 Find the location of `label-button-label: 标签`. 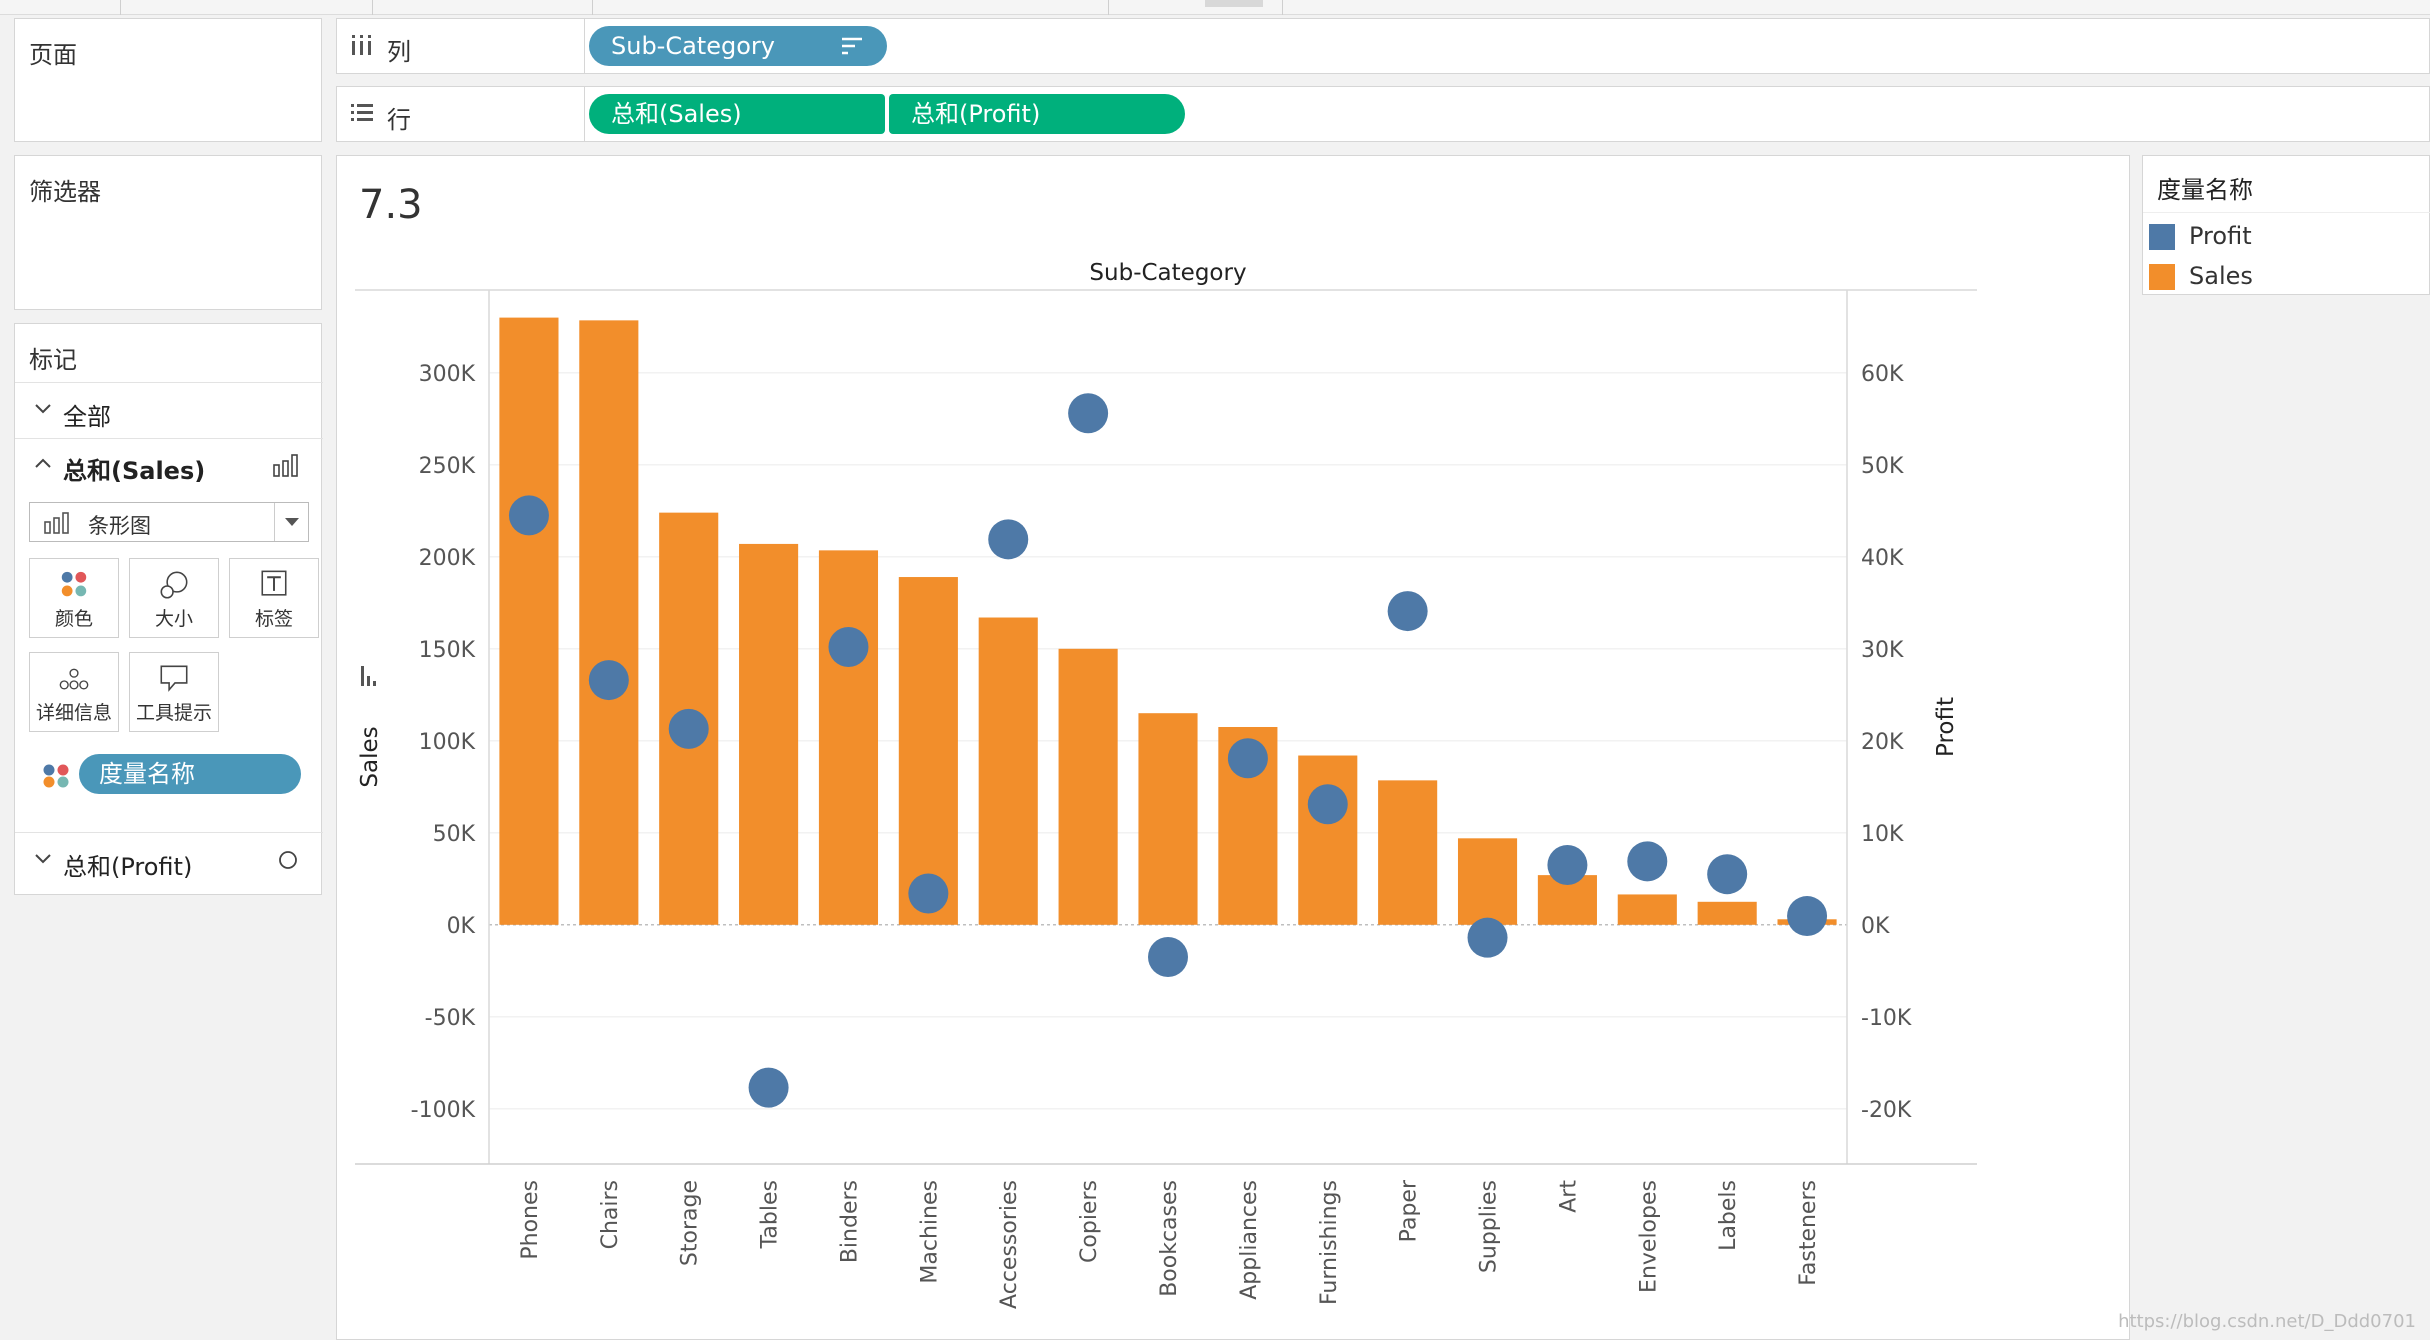

label-button-label: 标签 is located at coordinates (273, 619).